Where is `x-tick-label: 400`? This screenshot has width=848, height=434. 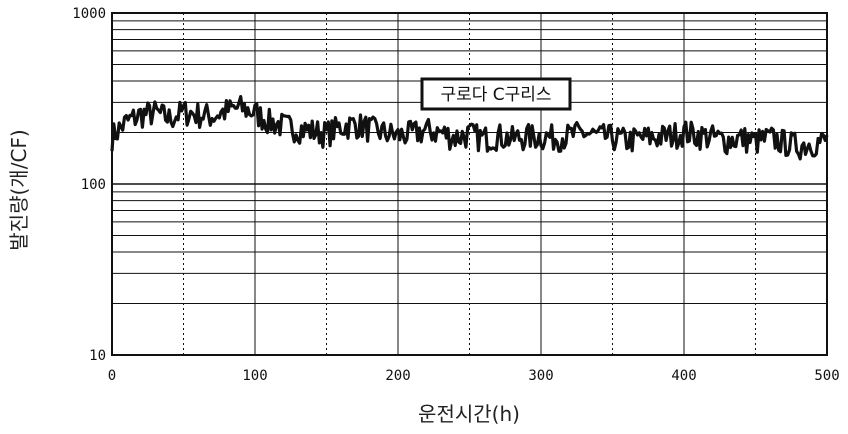 x-tick-label: 400 is located at coordinates (683, 376).